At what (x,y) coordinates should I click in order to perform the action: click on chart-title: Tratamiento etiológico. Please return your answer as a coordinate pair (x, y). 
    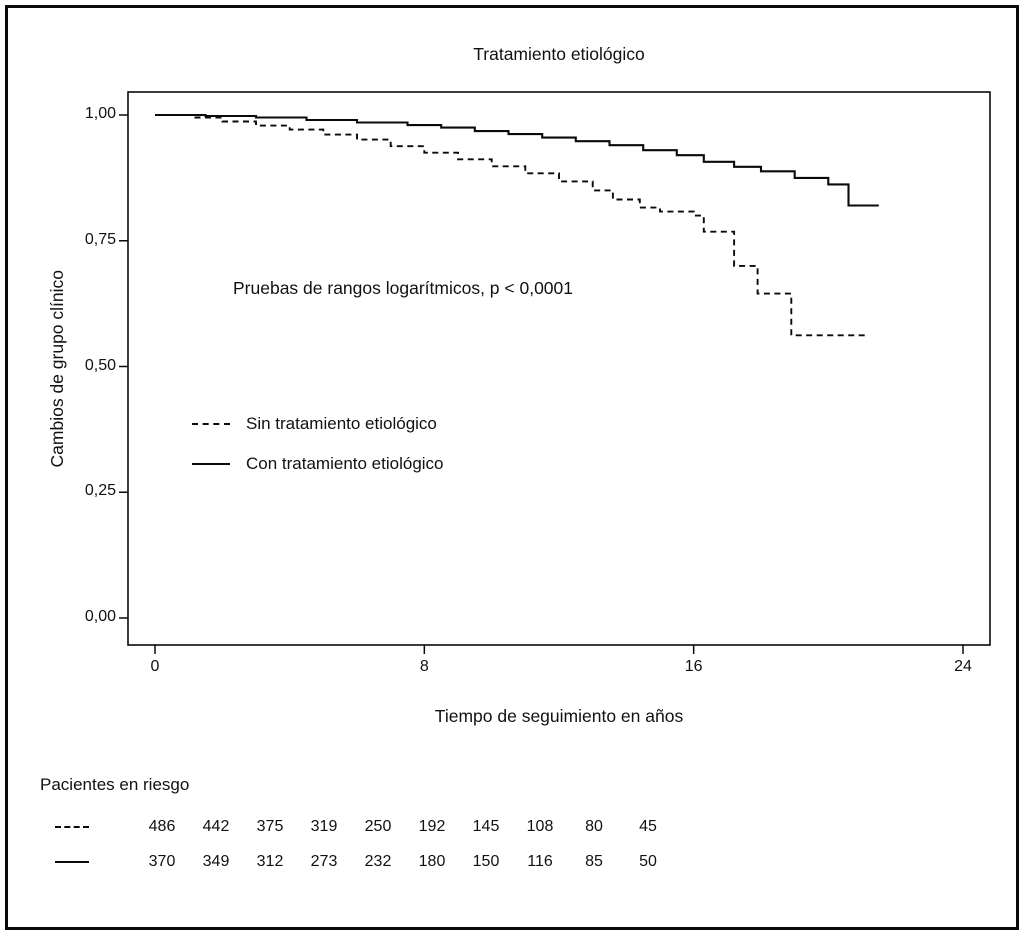
    Looking at the image, I should click on (559, 54).